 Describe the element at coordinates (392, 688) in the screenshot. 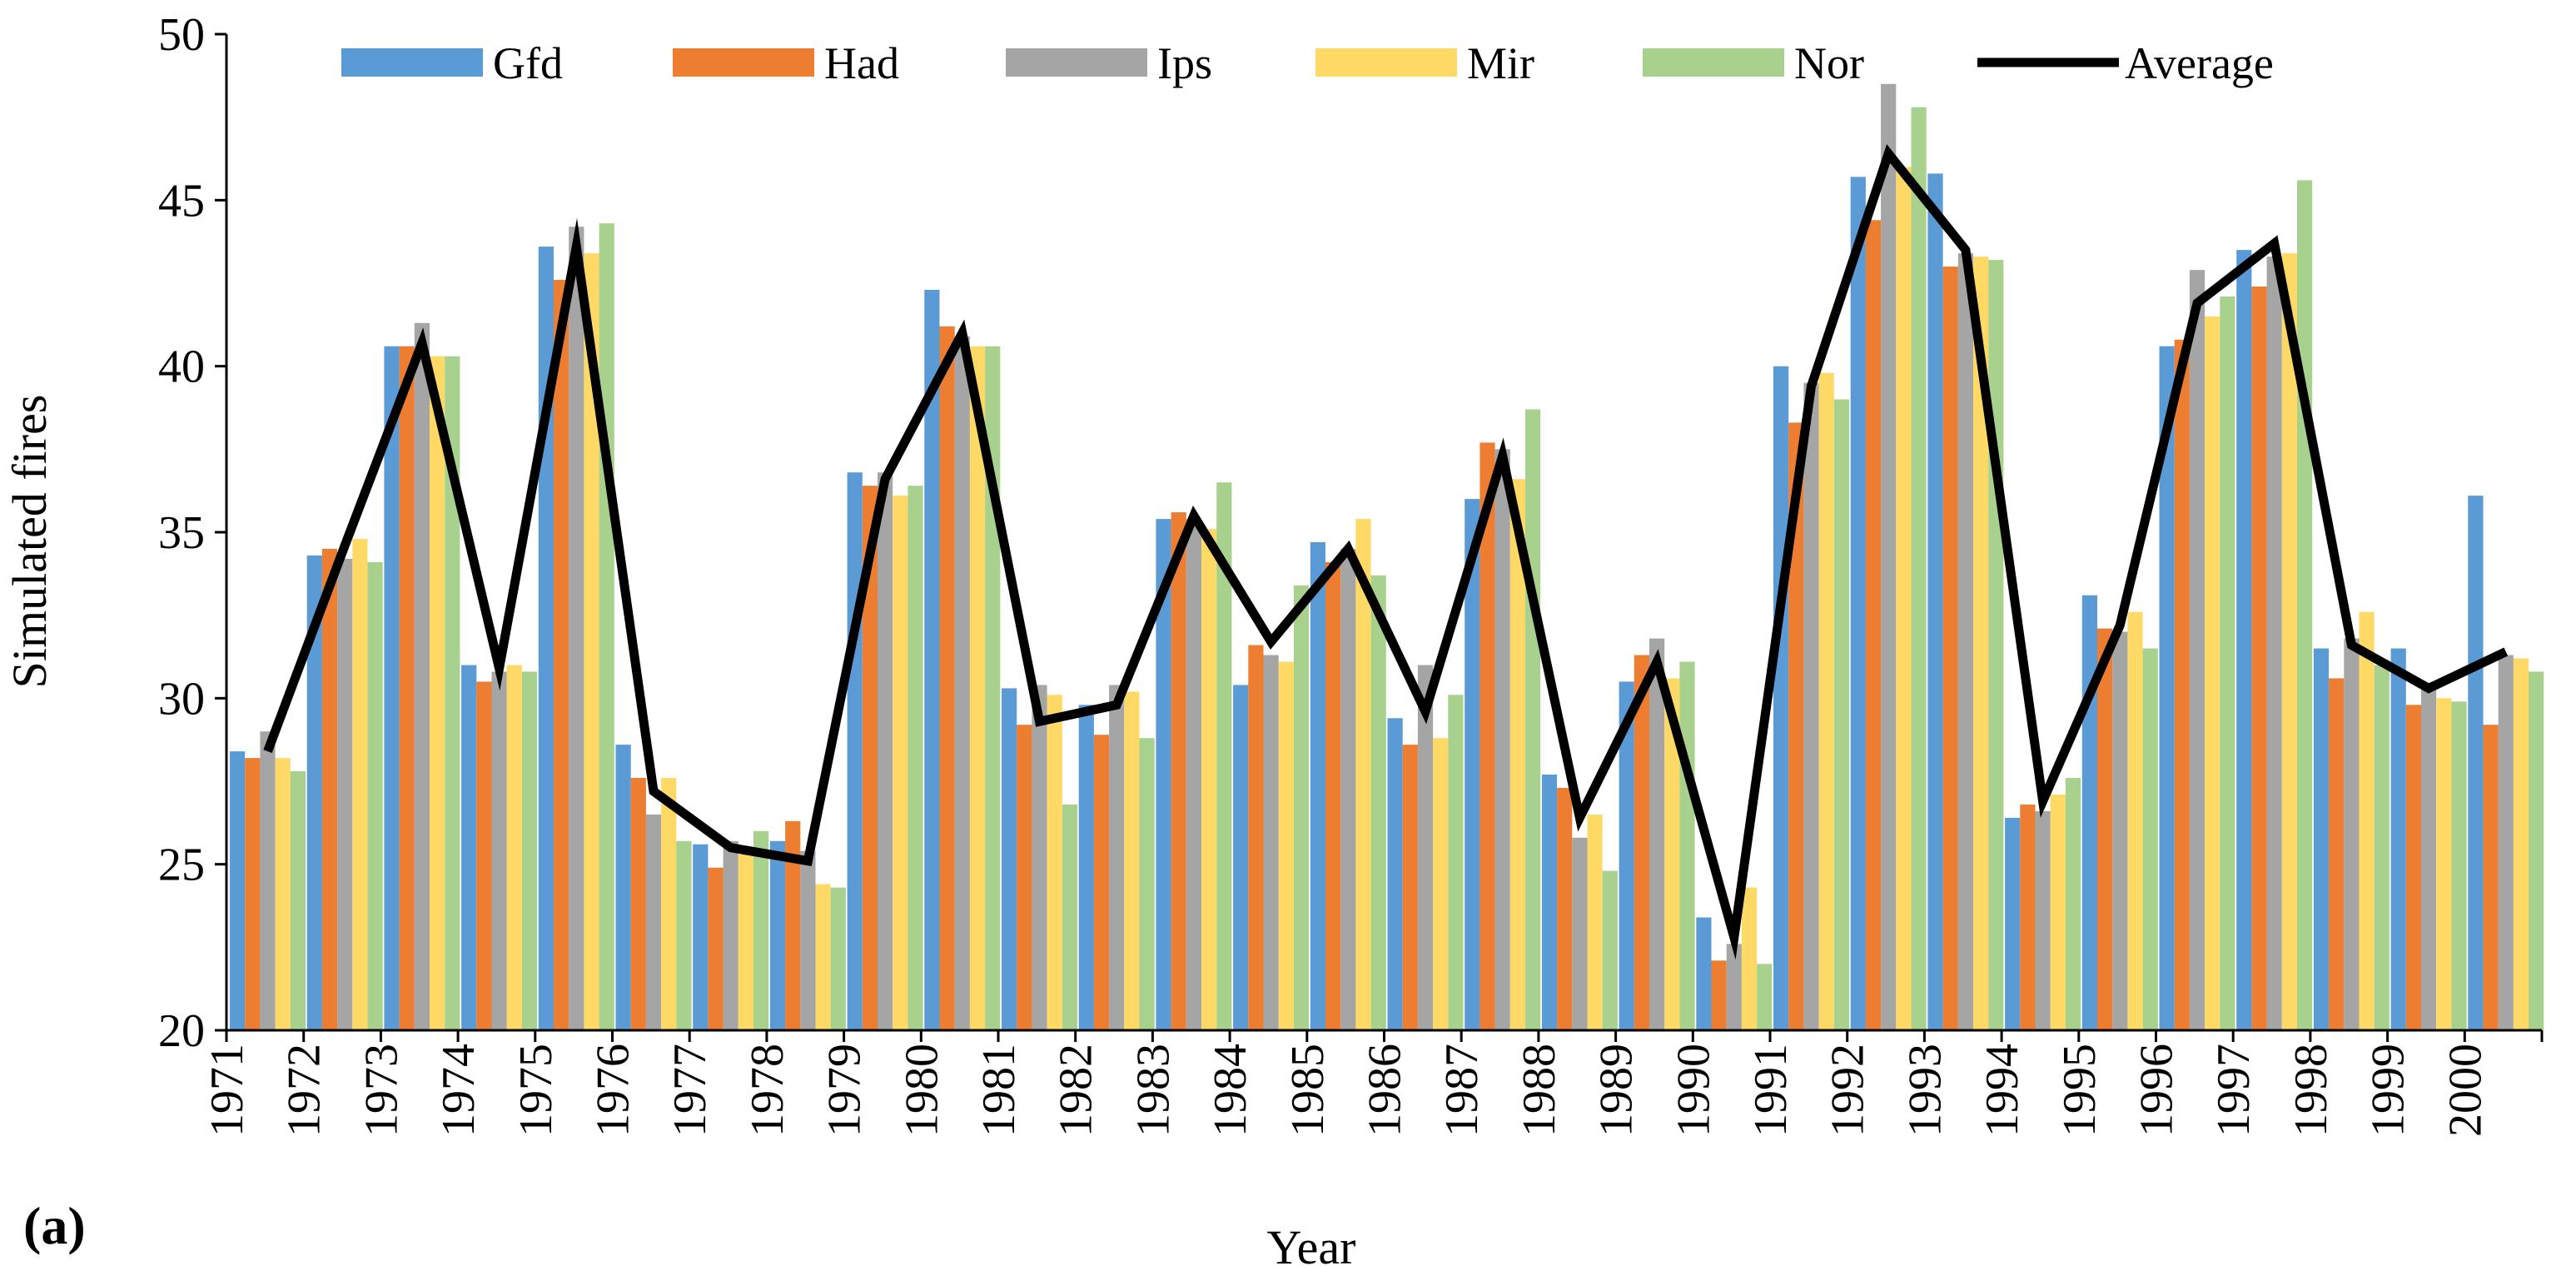

I see `bar-gfd-1973` at that location.